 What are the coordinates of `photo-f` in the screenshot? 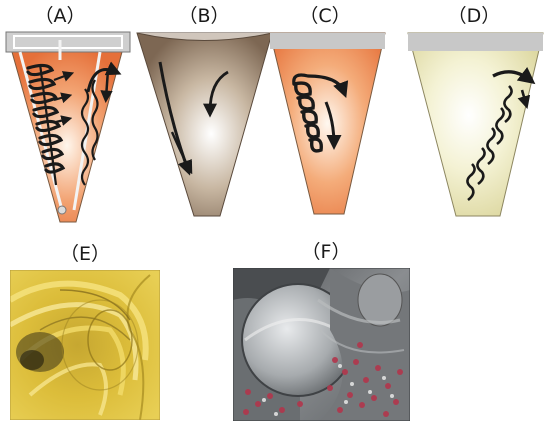 It's located at (321, 344).